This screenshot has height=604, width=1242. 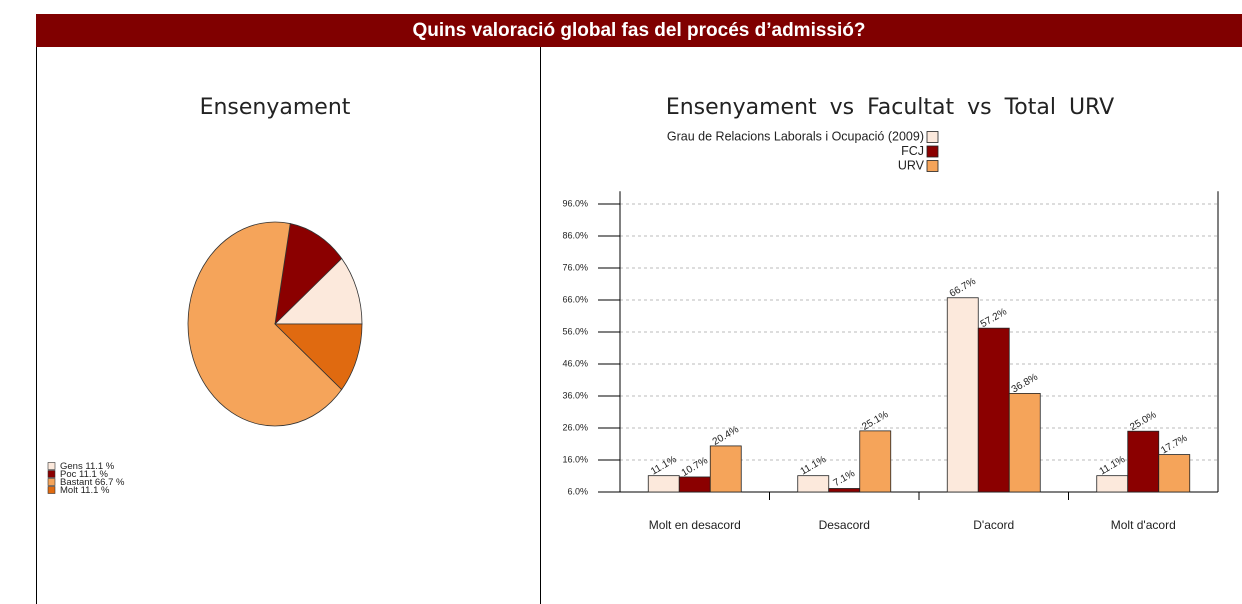 I want to click on header-bar, so click(x=639, y=30).